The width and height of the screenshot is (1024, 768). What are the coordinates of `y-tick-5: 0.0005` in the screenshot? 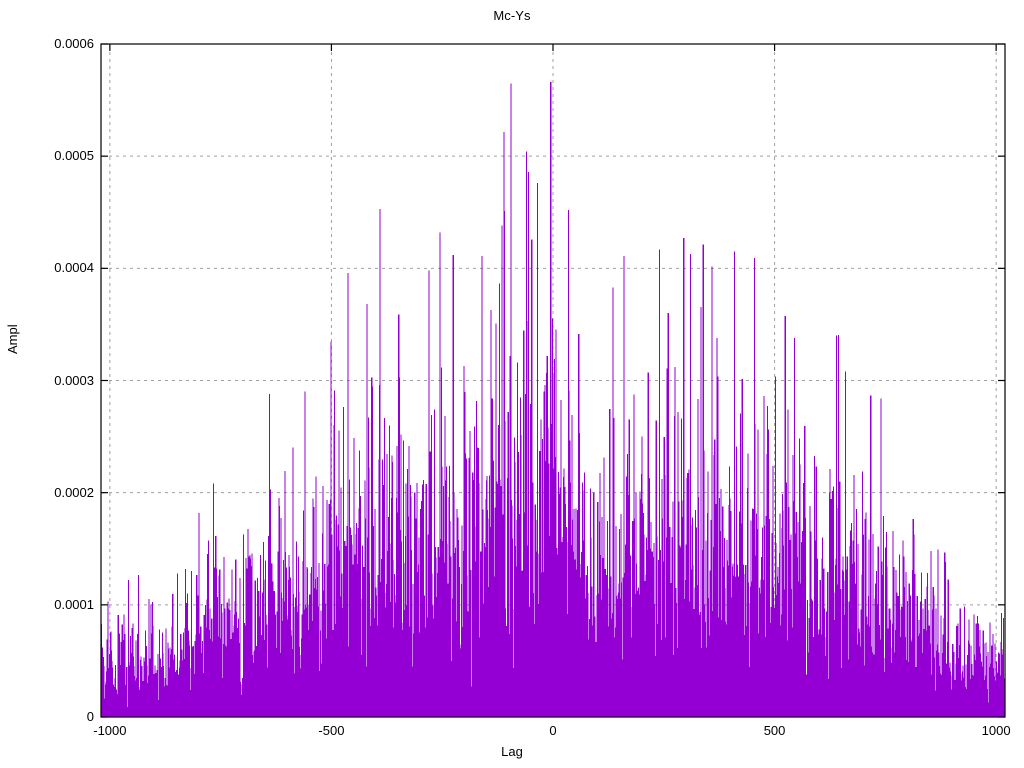 It's located at (57, 155).